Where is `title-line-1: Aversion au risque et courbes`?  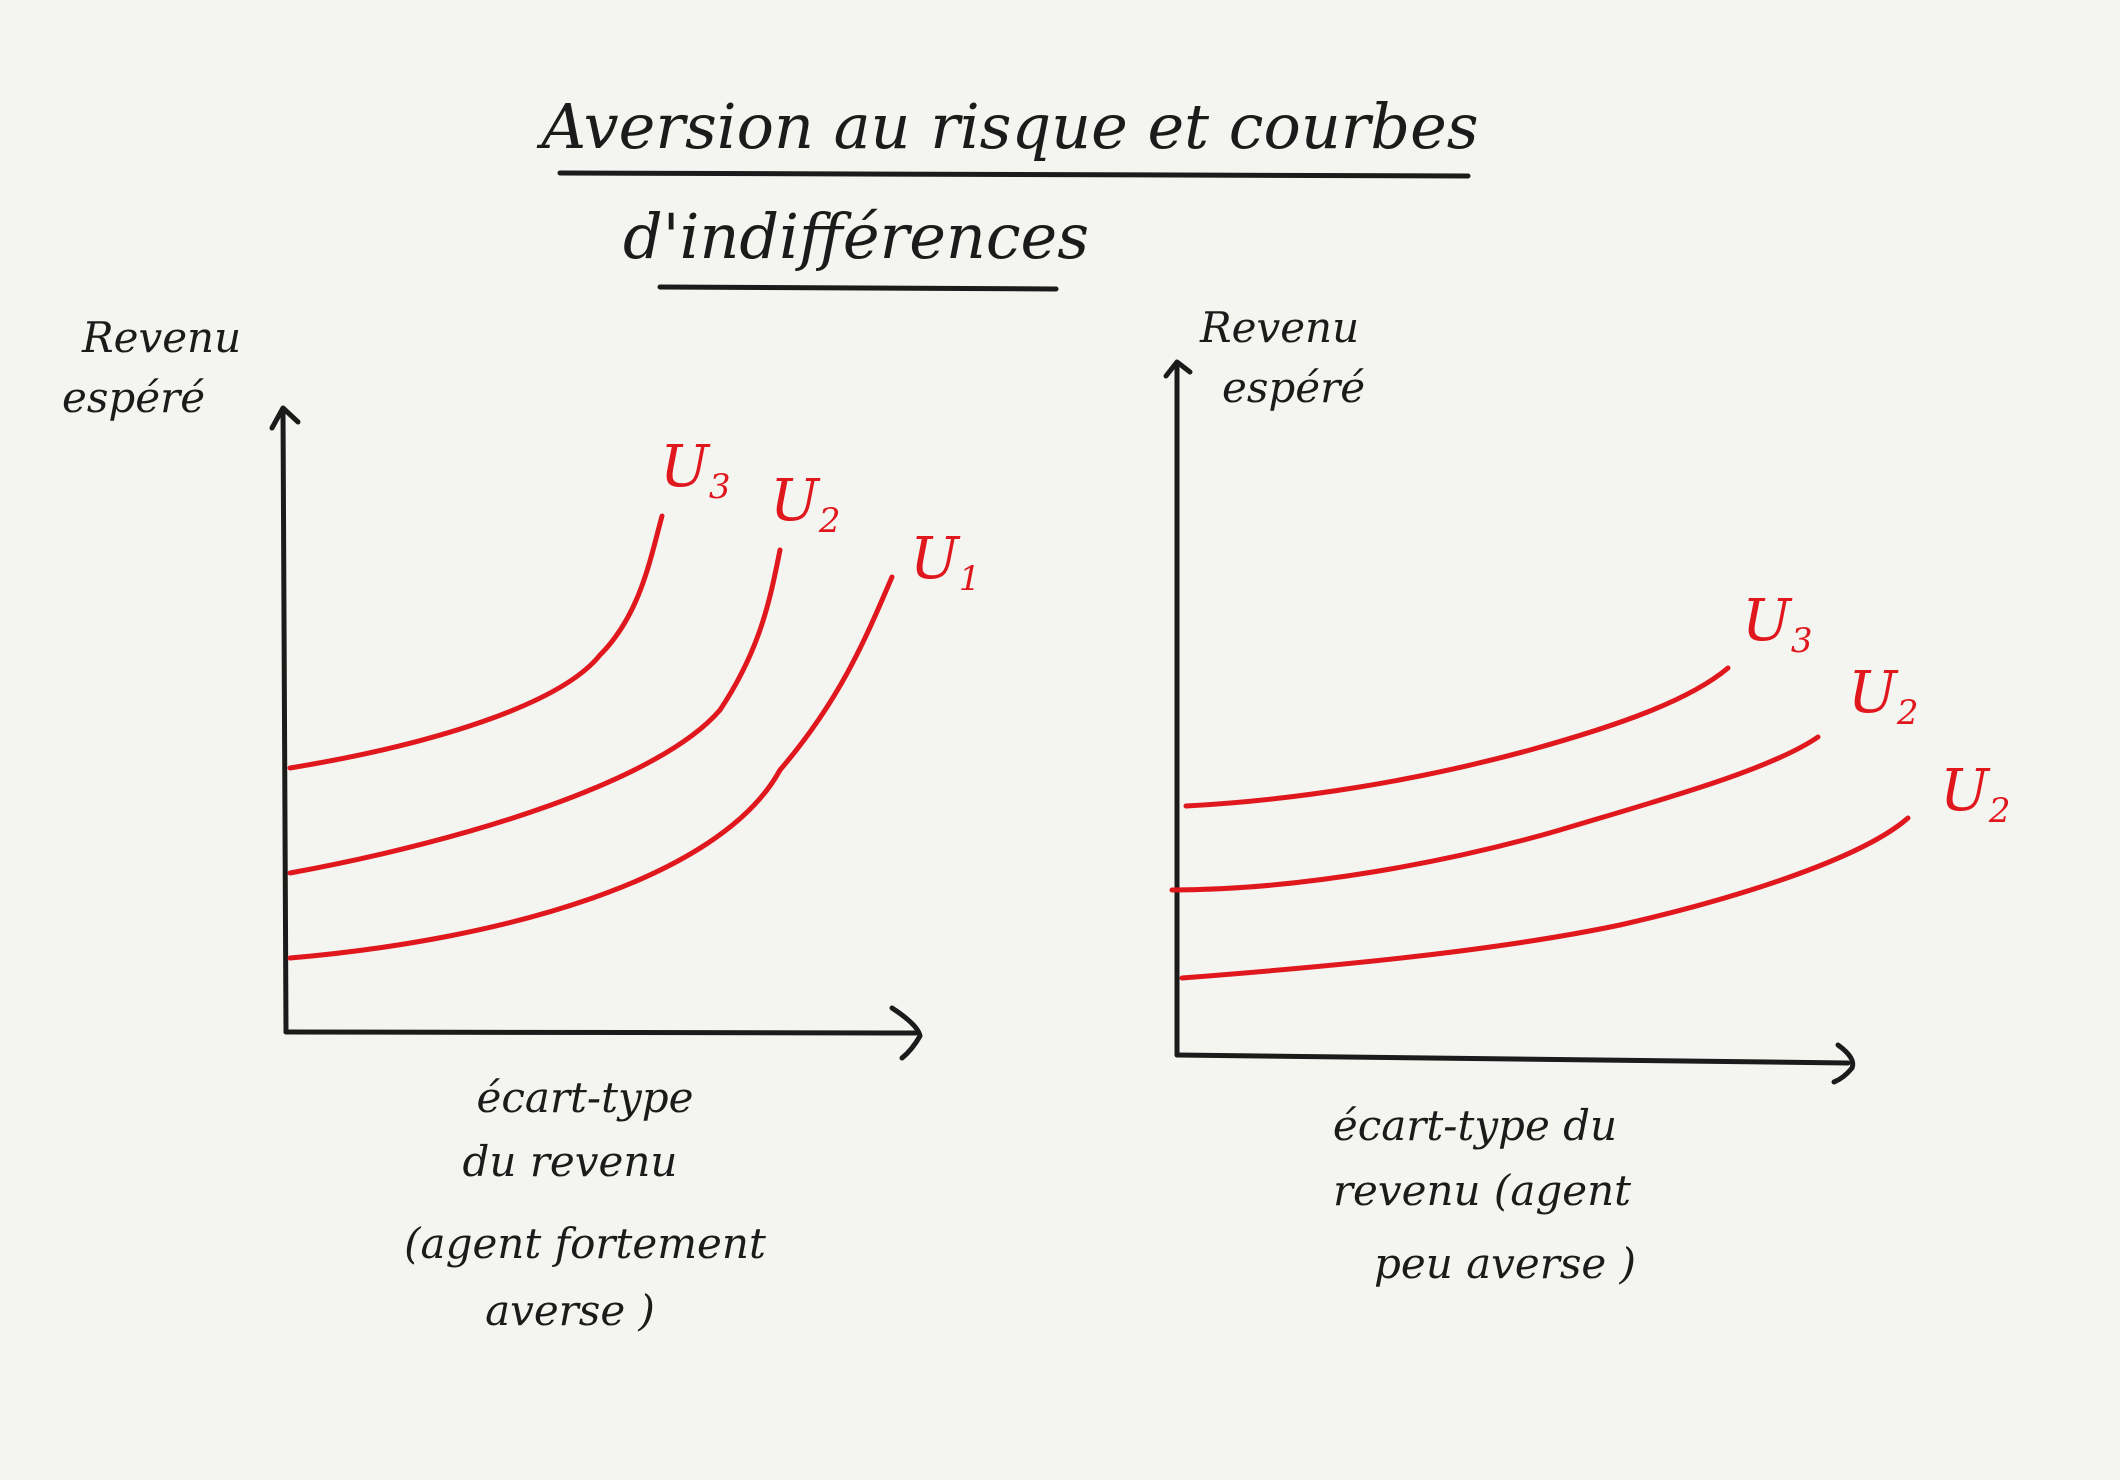
title-line-1: Aversion au risque et courbes is located at coordinates (1007, 126).